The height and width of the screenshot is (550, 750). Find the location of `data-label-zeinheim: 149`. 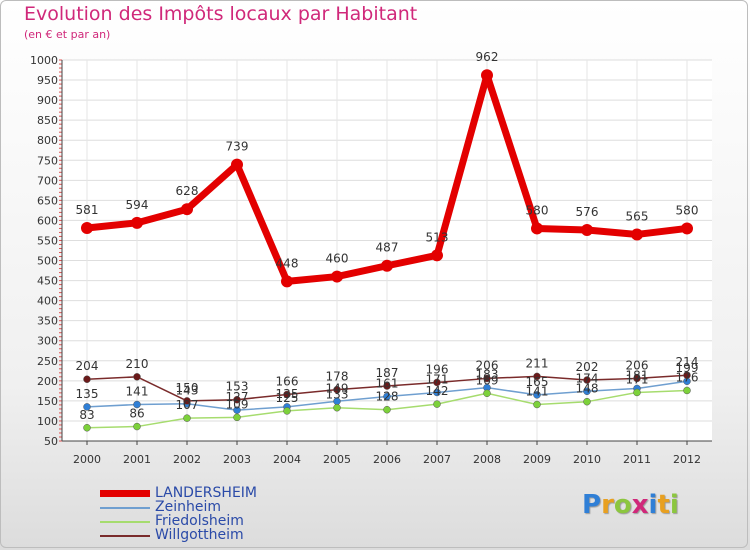

data-label-zeinheim: 149 is located at coordinates (337, 388).